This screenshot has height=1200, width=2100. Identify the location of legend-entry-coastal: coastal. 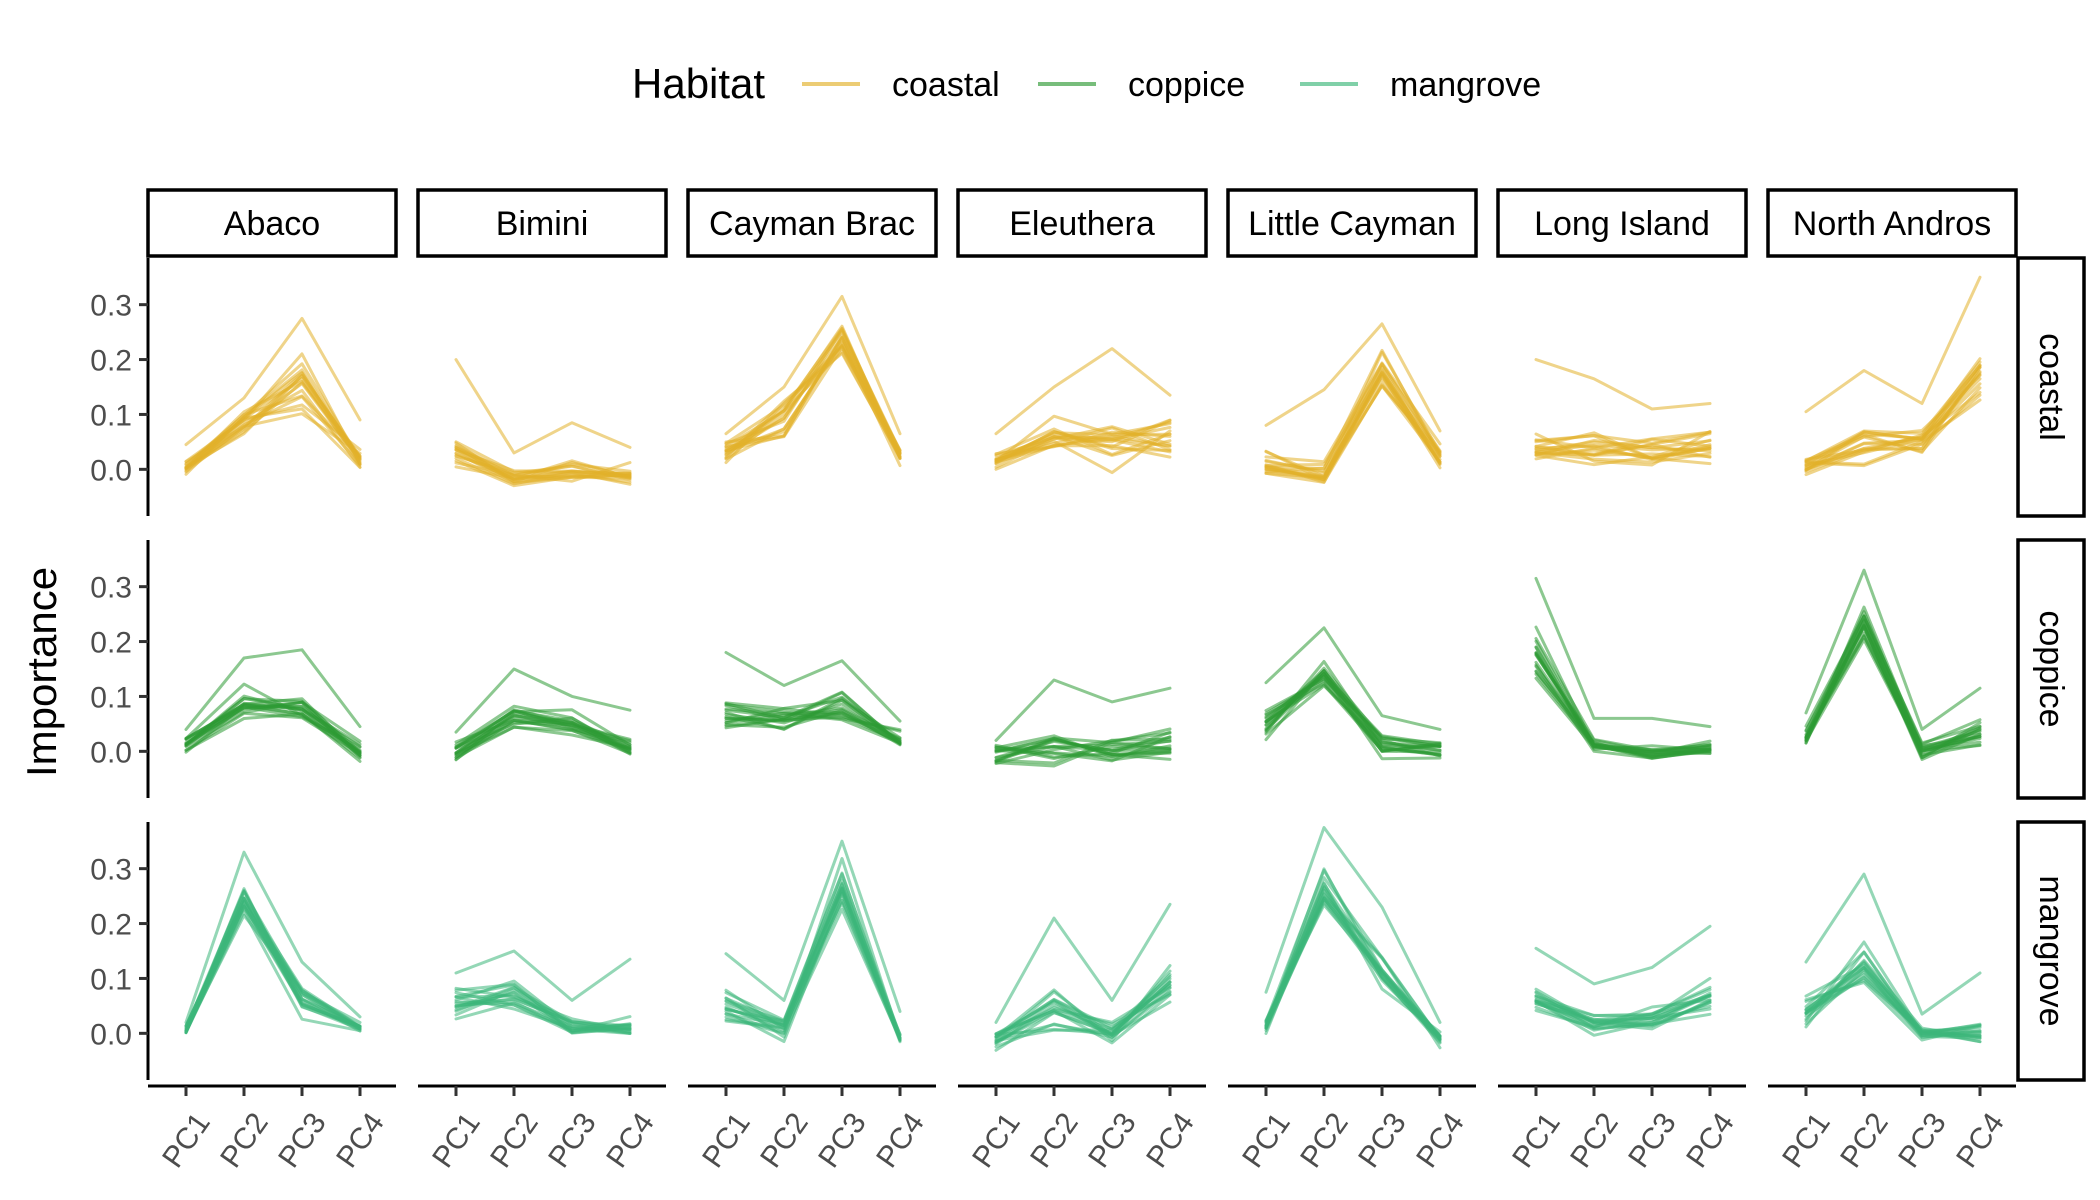
(901, 85).